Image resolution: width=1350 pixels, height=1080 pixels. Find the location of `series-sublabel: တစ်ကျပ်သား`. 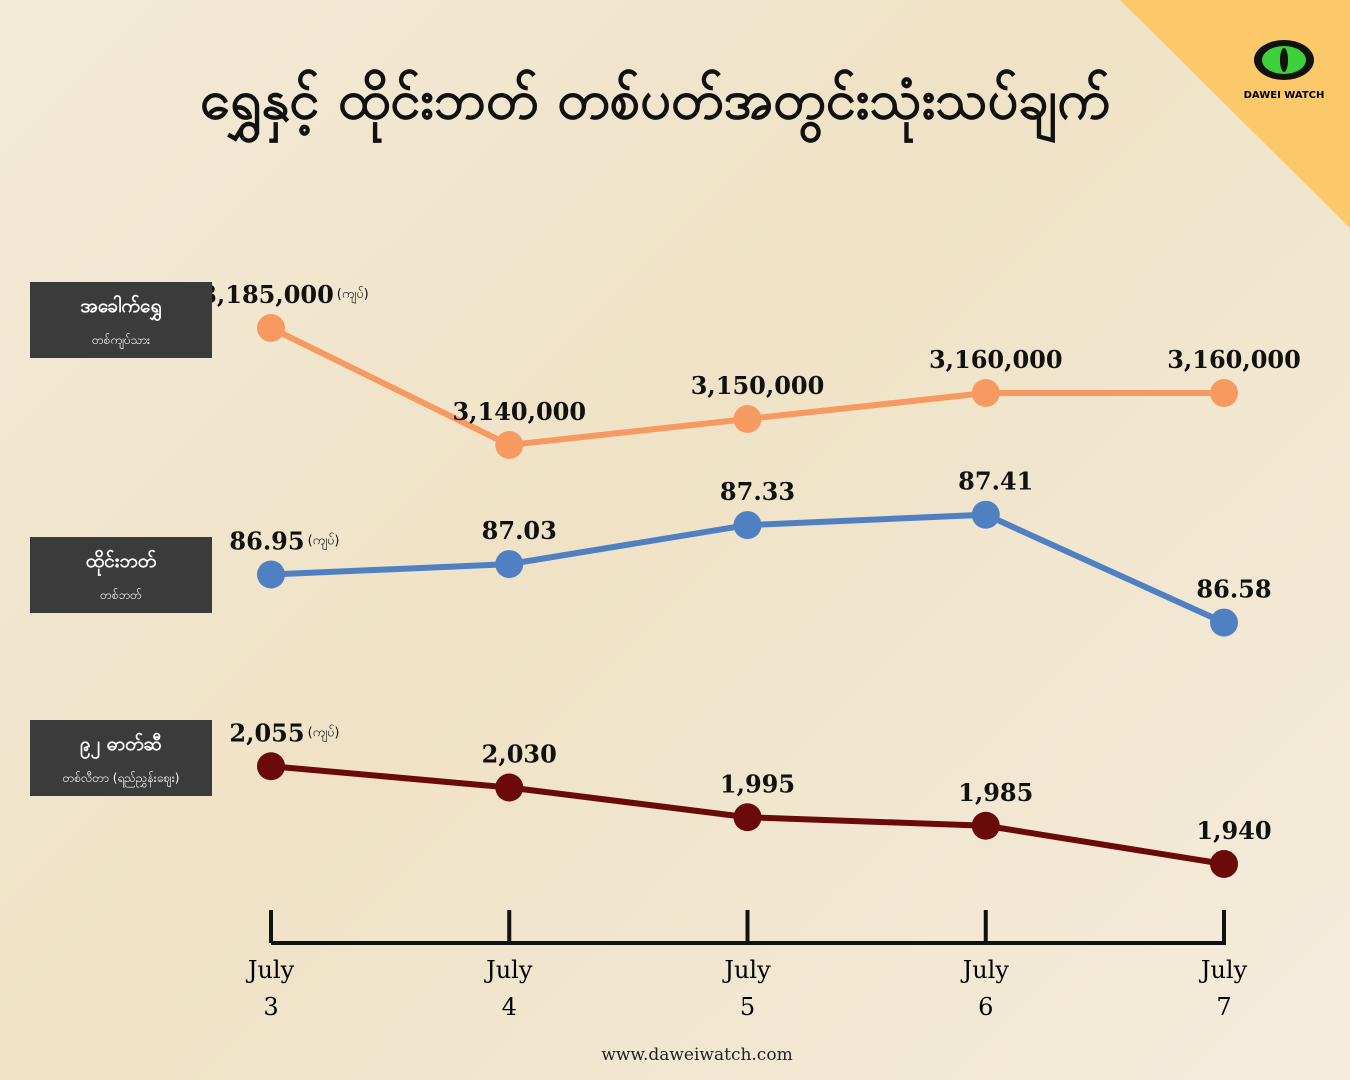

series-sublabel: တစ်ကျပ်သား is located at coordinates (121, 340).